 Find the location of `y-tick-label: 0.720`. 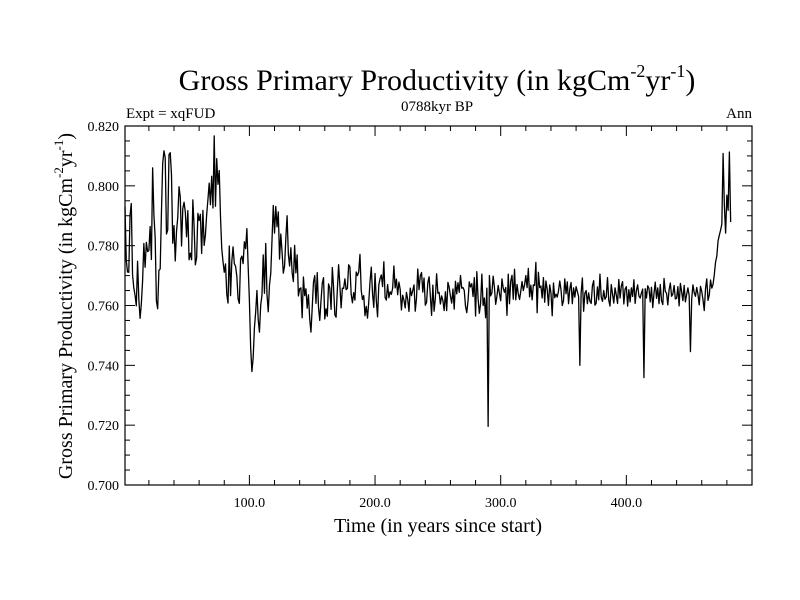

y-tick-label: 0.720 is located at coordinates (104, 426).